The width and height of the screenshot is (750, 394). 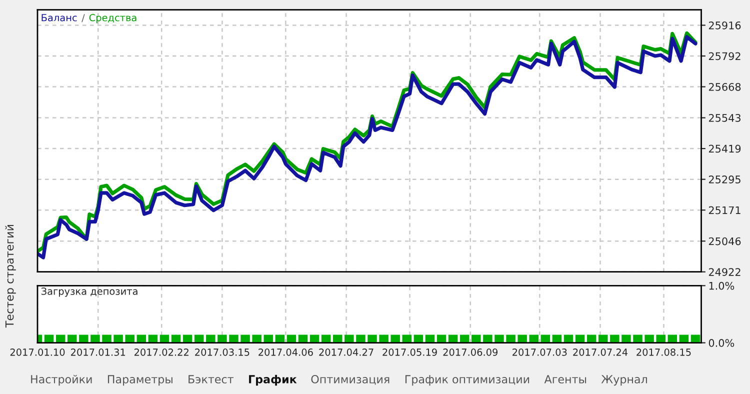 I want to click on x-tick-label: 2017.07.03, so click(x=539, y=352).